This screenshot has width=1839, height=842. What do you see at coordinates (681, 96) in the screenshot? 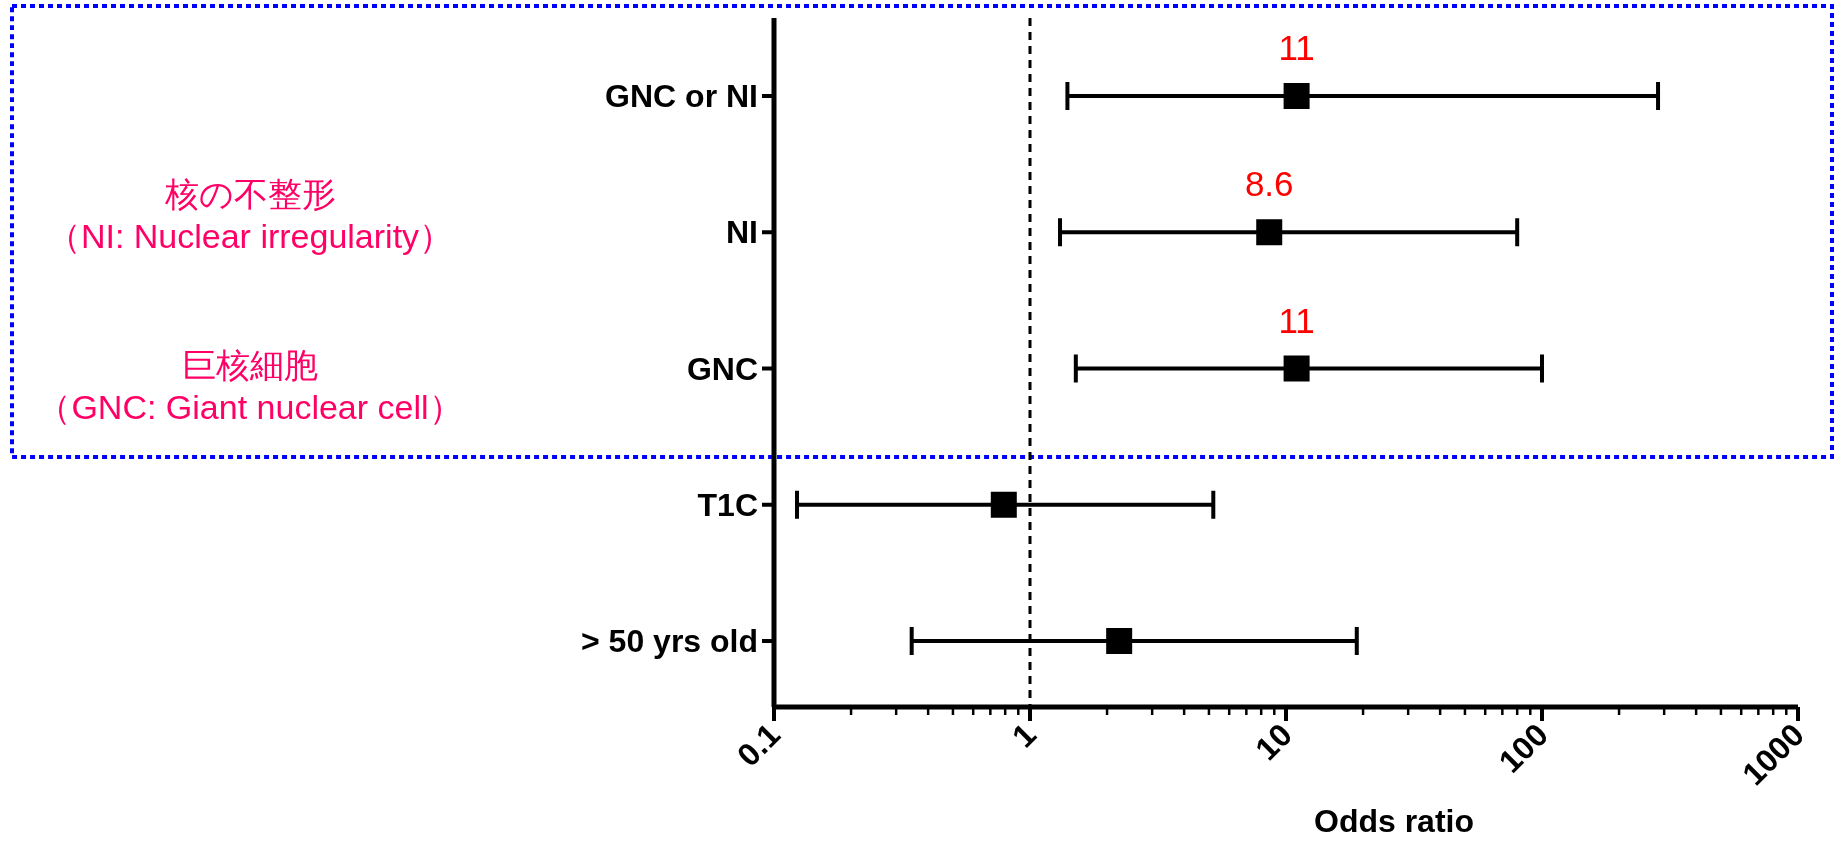
I see `y-tick-label: GNC or NI` at bounding box center [681, 96].